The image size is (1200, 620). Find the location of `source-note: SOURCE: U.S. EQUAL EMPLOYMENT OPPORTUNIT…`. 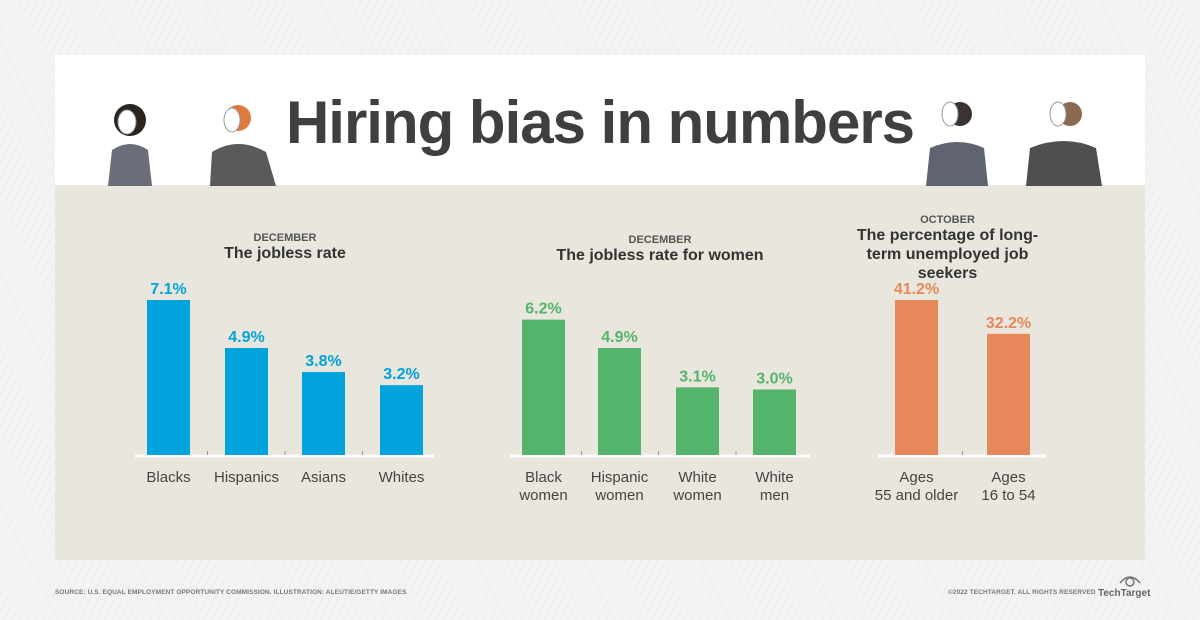

source-note: SOURCE: U.S. EQUAL EMPLOYMENT OPPORTUNIT… is located at coordinates (231, 592).